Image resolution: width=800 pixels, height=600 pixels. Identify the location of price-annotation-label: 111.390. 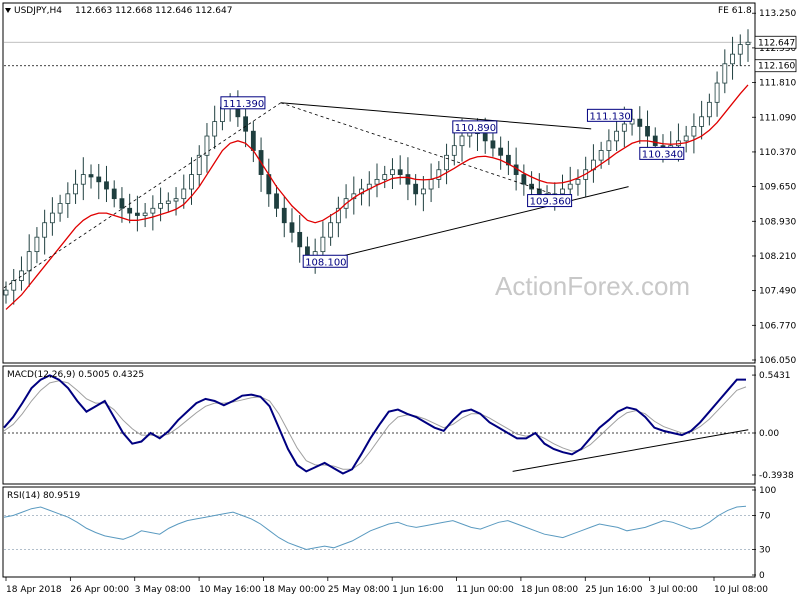
(243, 104).